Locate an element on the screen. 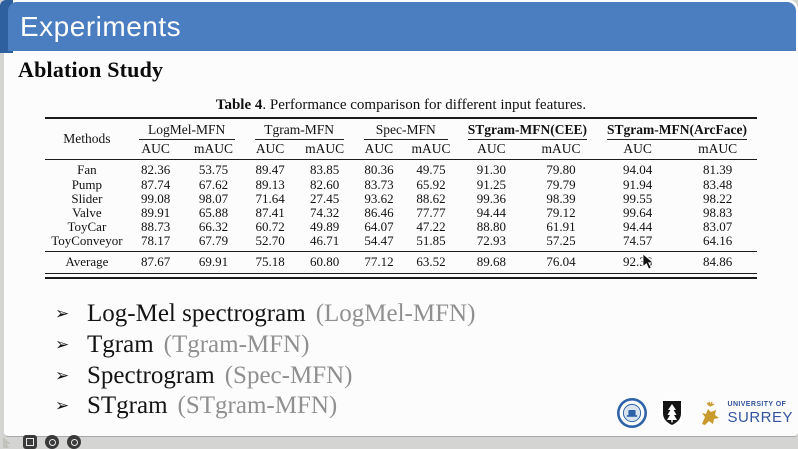  table-cell: 92.36 is located at coordinates (637, 262).